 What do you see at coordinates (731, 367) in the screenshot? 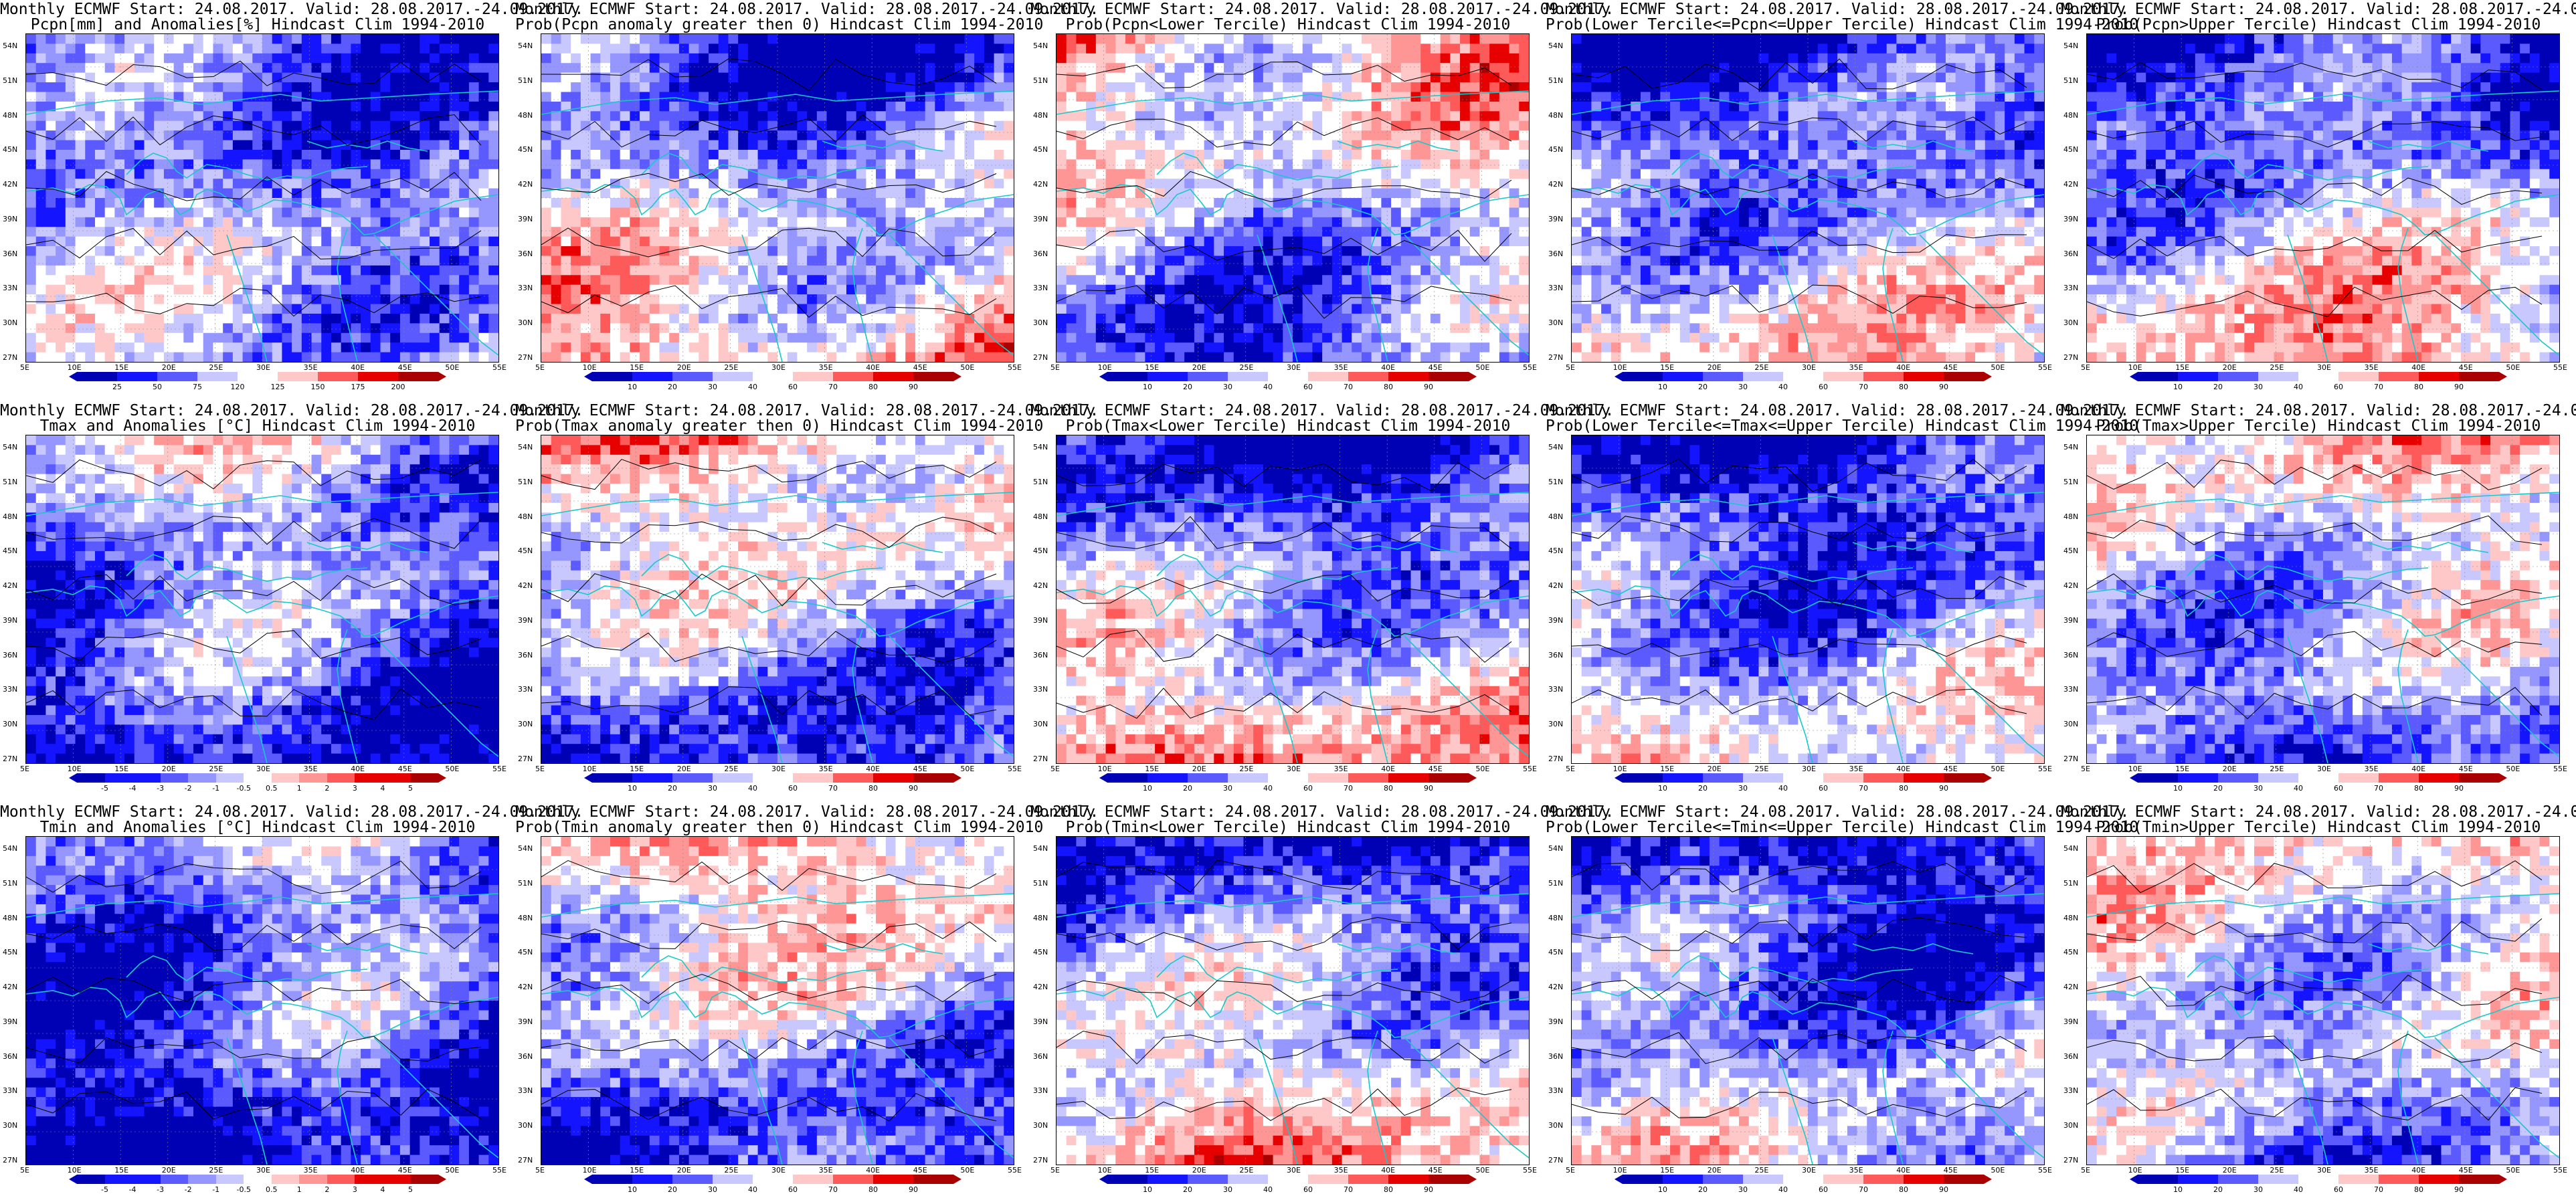
I see `longitude-label: 25E` at bounding box center [731, 367].